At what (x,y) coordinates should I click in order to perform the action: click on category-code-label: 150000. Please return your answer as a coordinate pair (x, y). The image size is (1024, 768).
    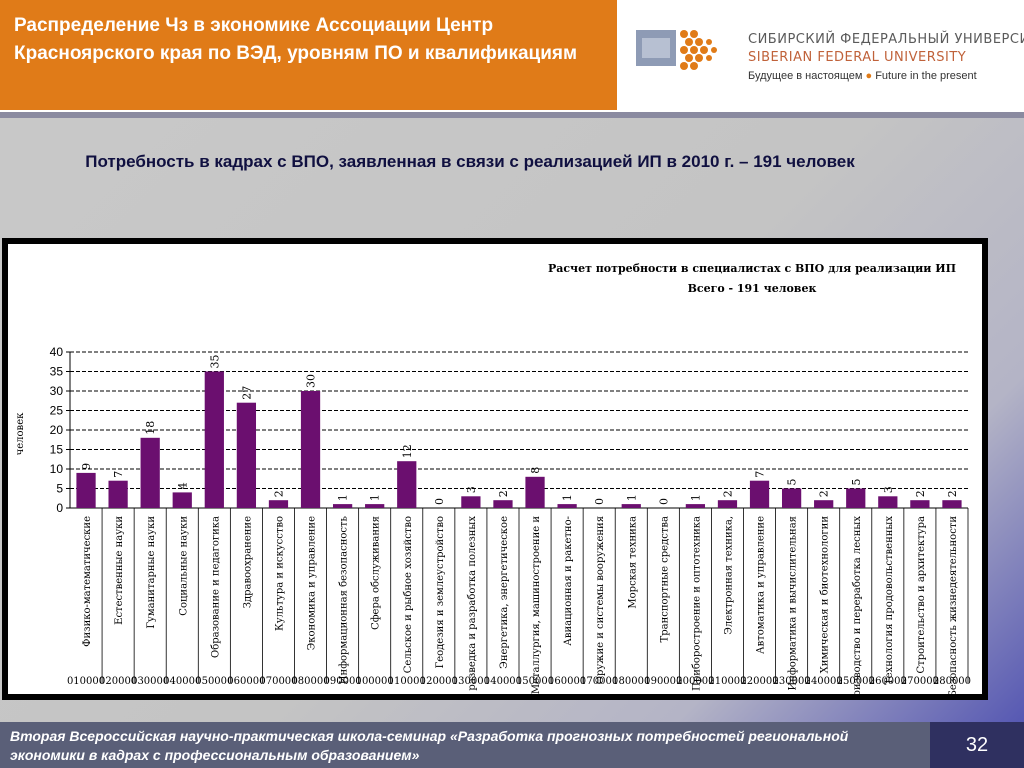
    Looking at the image, I should click on (535, 681).